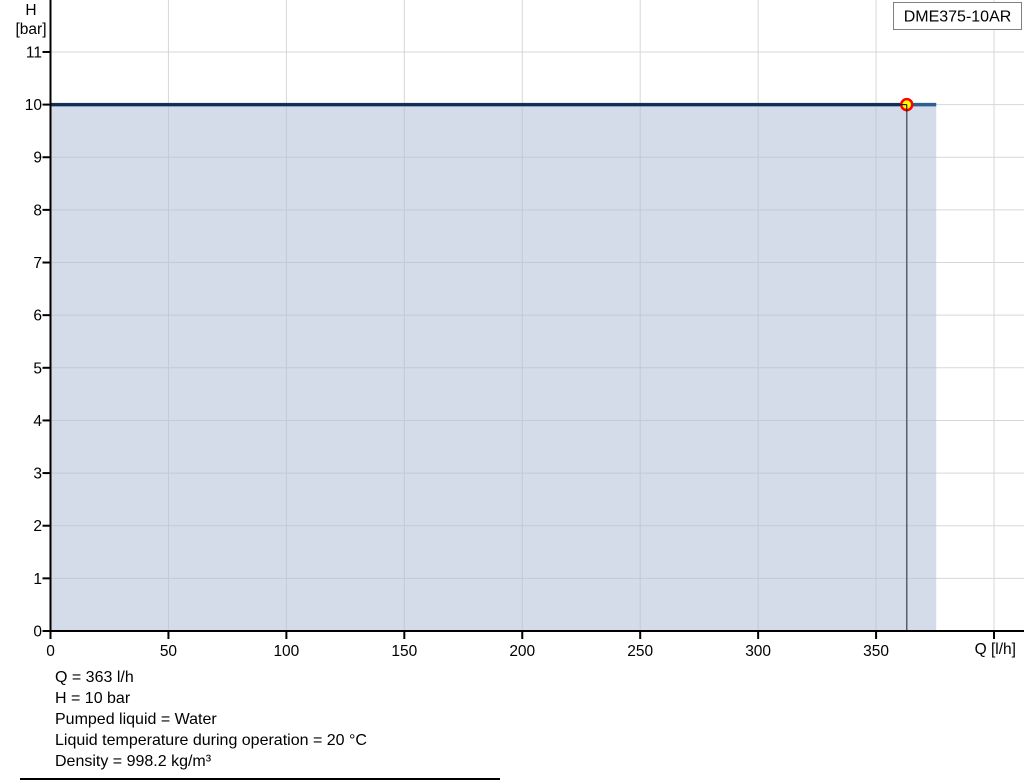  Describe the element at coordinates (522, 651) in the screenshot. I see `x-tick-label: 200` at that location.